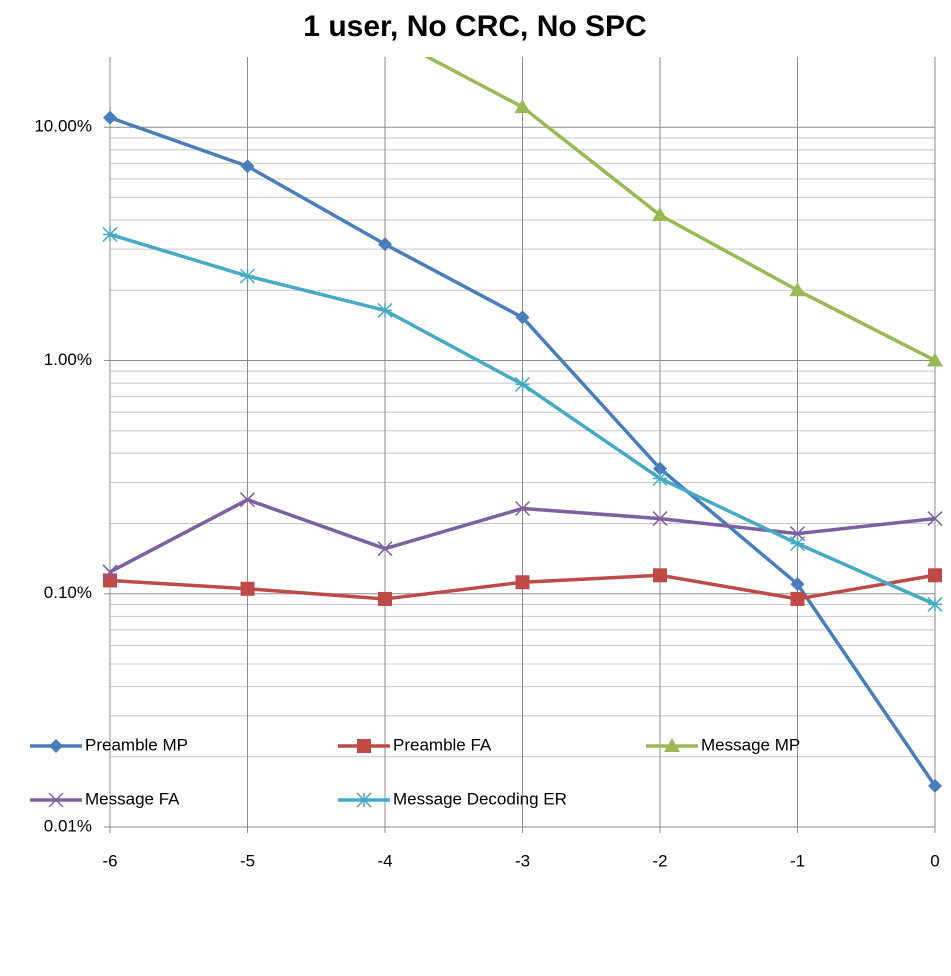 This screenshot has height=976, width=951. What do you see at coordinates (522, 860) in the screenshot?
I see `x-tick-label: -3` at bounding box center [522, 860].